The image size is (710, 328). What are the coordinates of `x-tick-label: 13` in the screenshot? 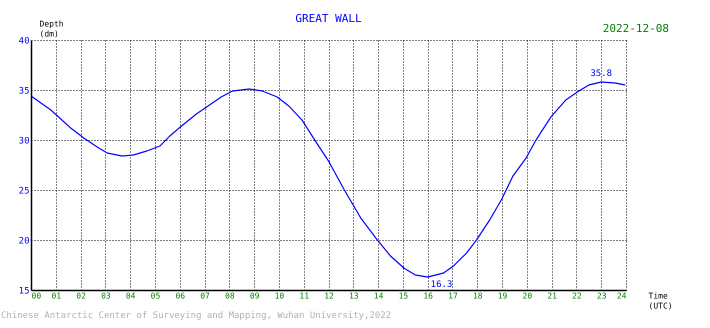 It's located at (353, 296).